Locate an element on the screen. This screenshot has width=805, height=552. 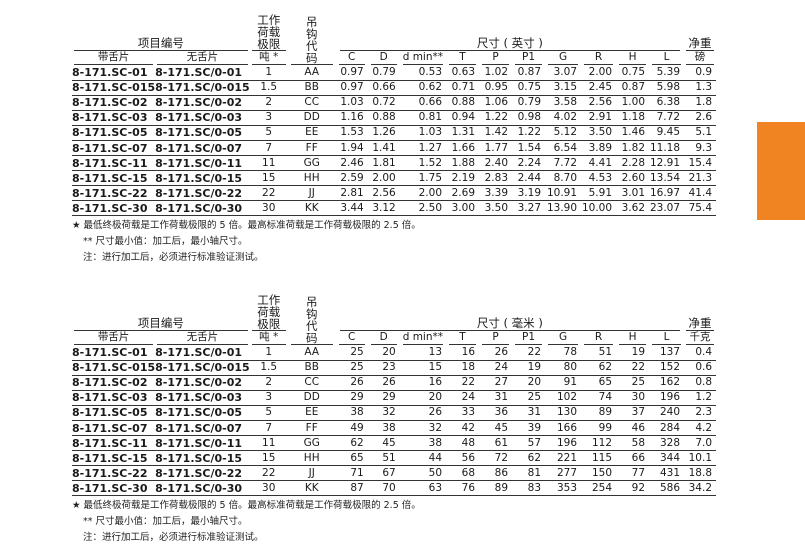
part-number-without-latch: 8-171.SC/0-11 is located at coordinates (202, 443).